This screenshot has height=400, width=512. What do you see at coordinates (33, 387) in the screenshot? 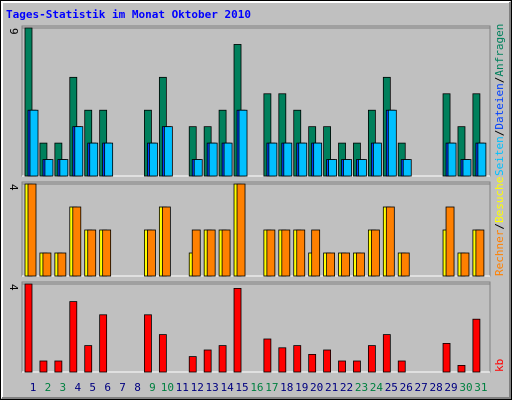
I see `x-tick-label: 1` at bounding box center [33, 387].